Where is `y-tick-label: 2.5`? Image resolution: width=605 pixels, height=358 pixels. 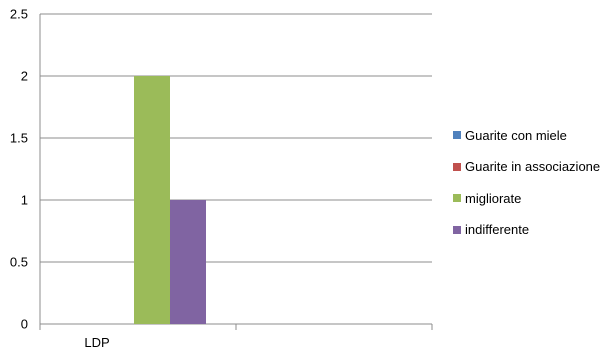
y-tick-label: 2.5 is located at coordinates (19, 14).